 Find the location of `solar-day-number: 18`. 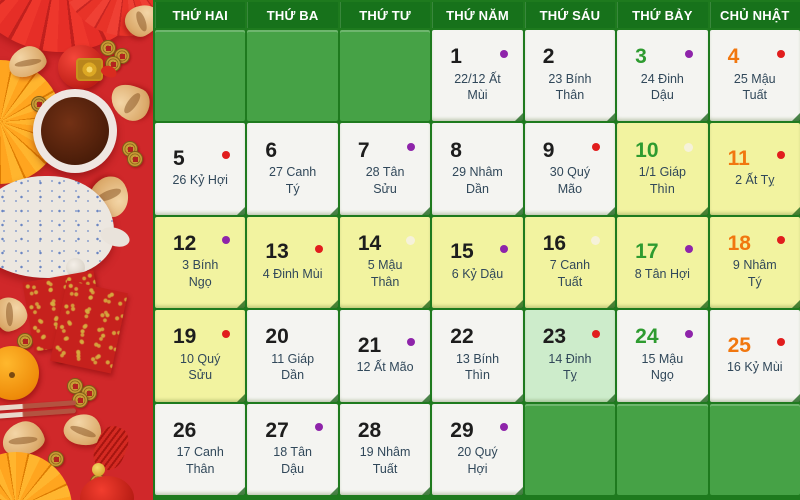

solar-day-number: 18 is located at coordinates (739, 243).